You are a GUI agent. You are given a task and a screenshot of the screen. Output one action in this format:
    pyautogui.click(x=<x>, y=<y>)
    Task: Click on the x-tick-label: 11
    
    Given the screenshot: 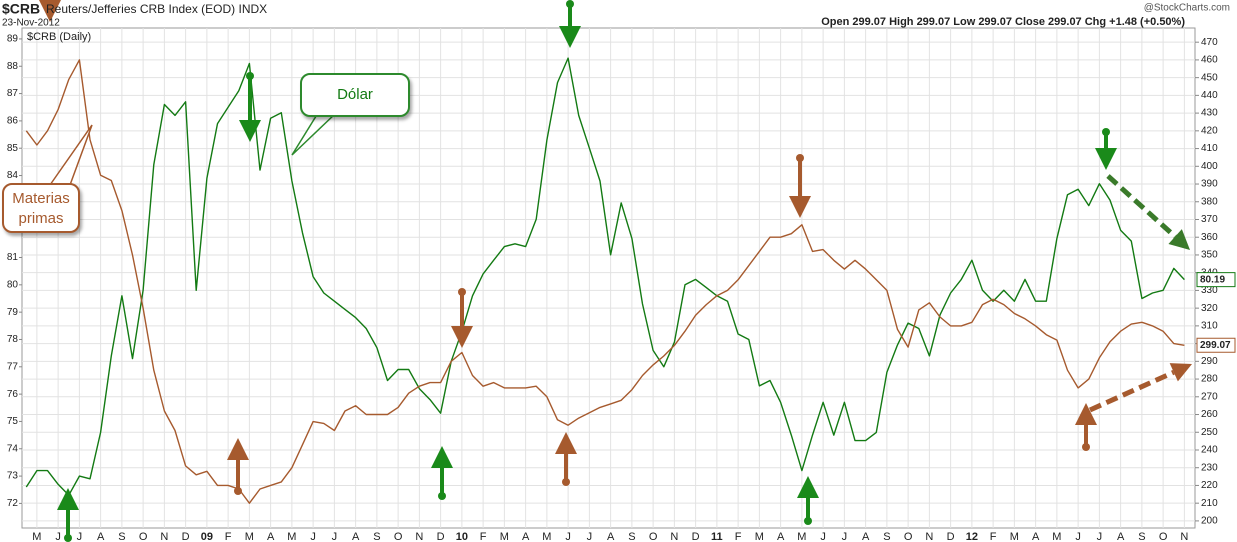 What is the action you would take?
    pyautogui.click(x=717, y=536)
    